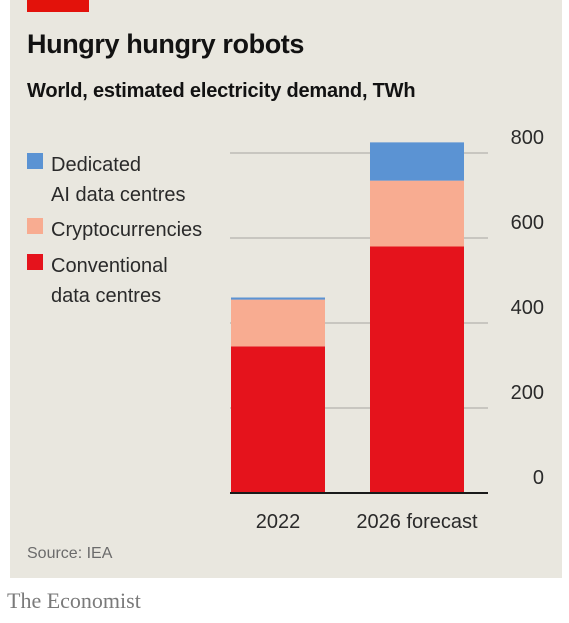 This screenshot has height=623, width=569. Describe the element at coordinates (109, 266) in the screenshot. I see `legend-label-conventional-line1: Conventional` at that location.